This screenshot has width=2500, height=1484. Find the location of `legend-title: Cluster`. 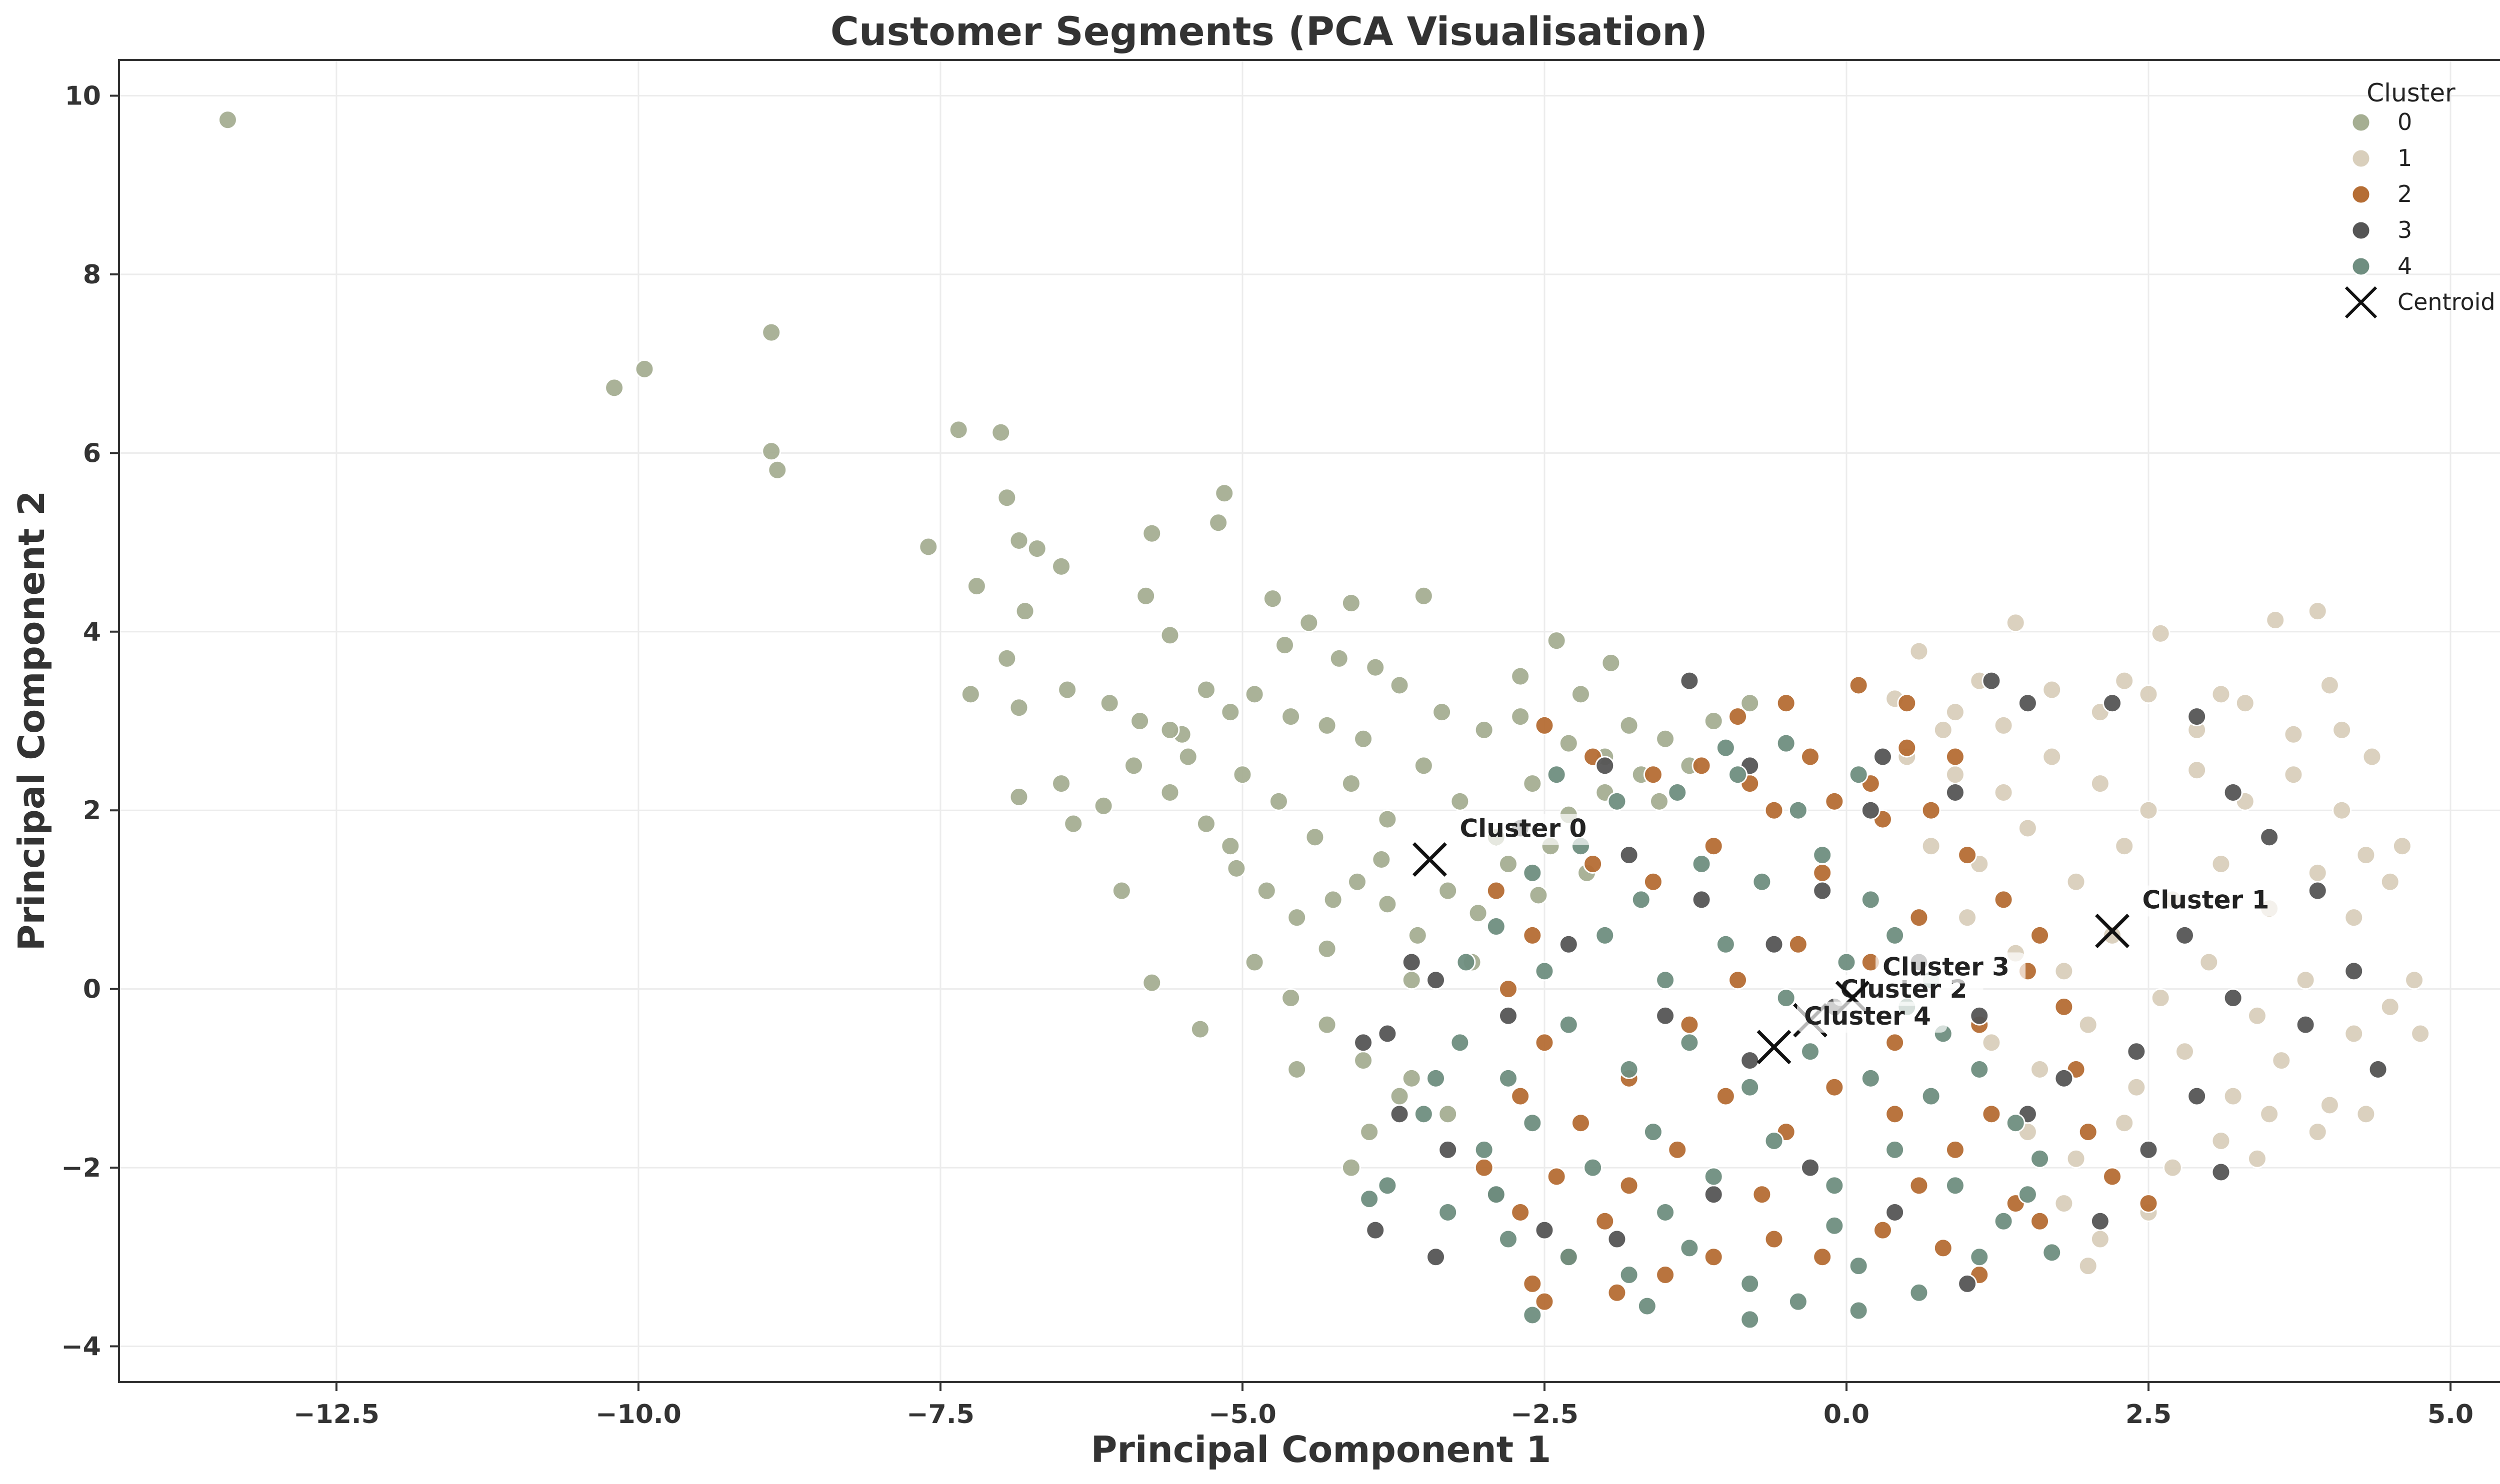

legend-title: Cluster is located at coordinates (2411, 92).